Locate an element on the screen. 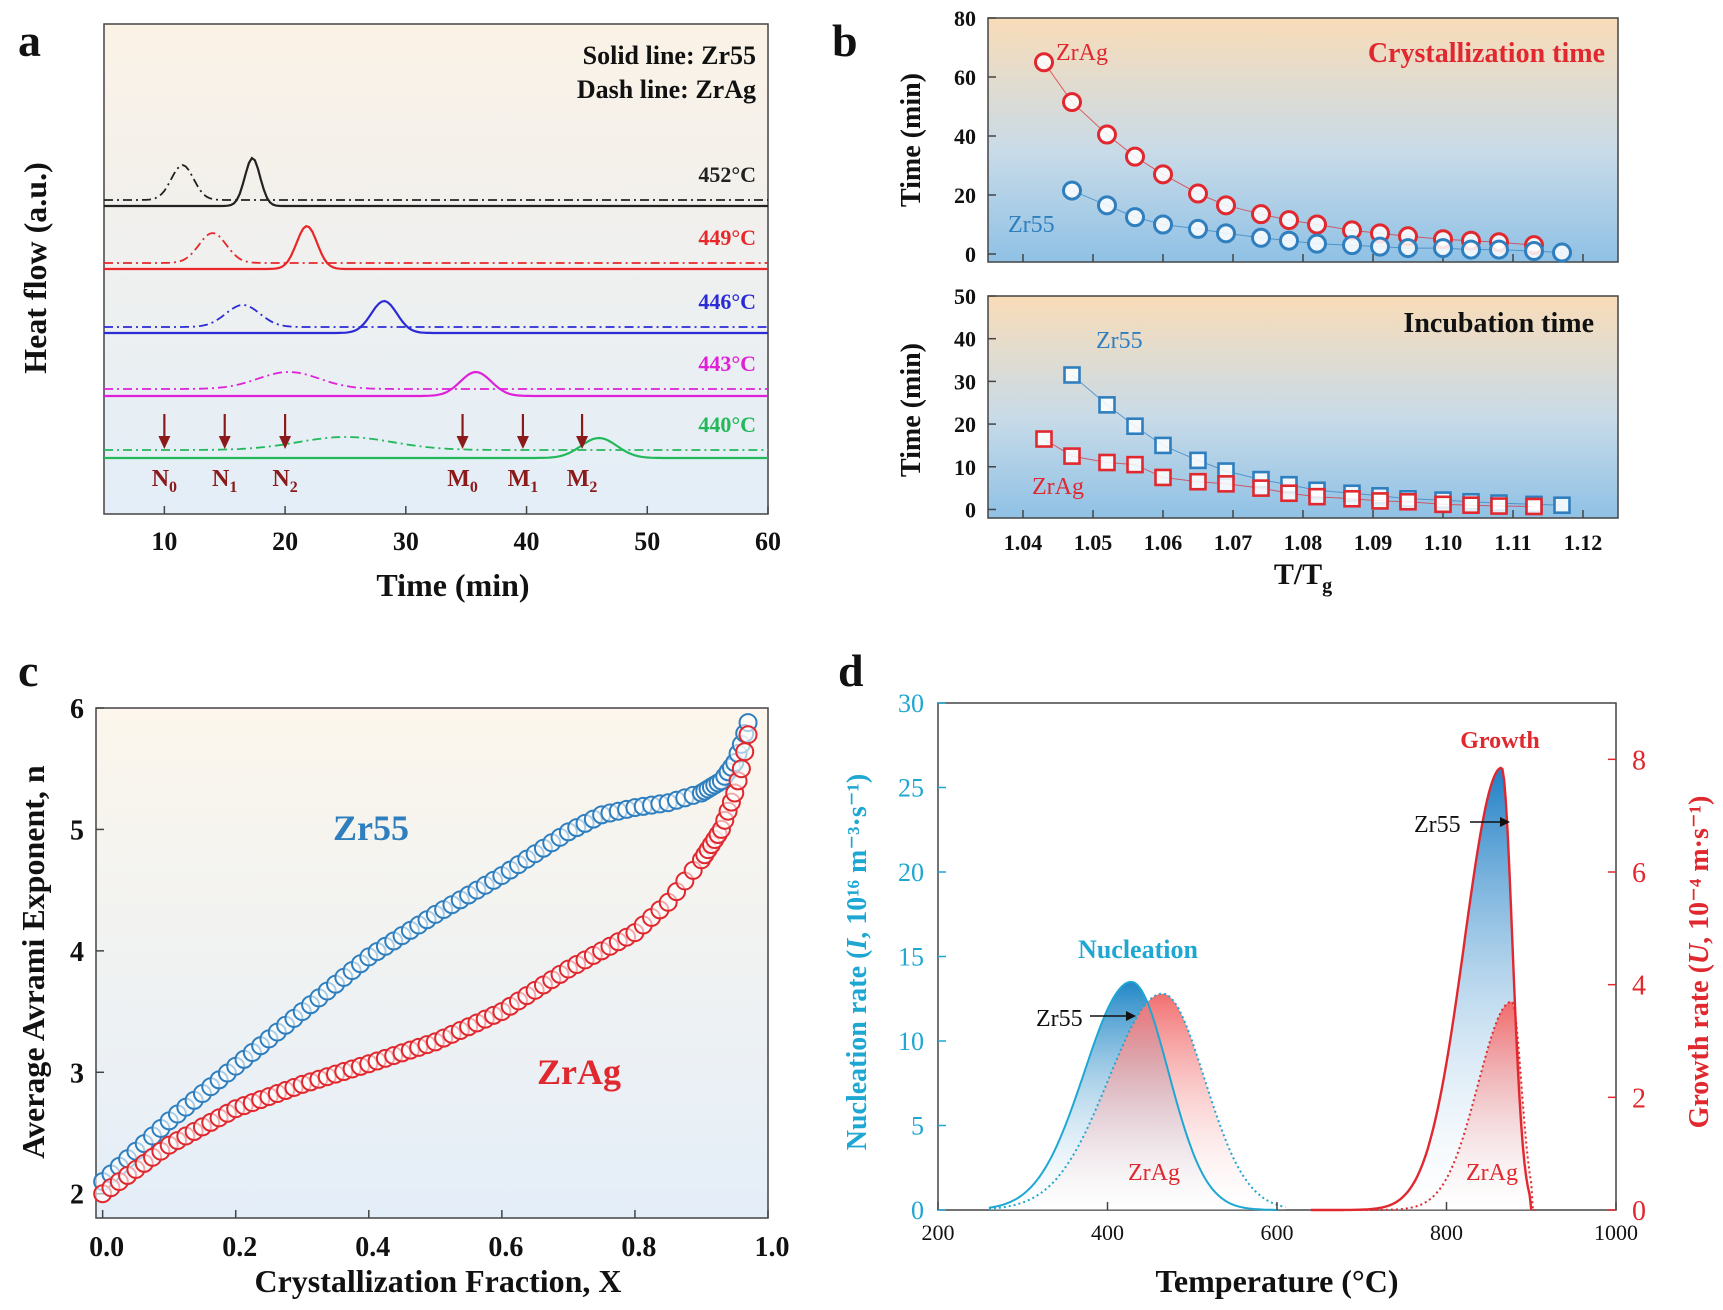  b-x-tick-label: 1.06 is located at coordinates (1163, 542).